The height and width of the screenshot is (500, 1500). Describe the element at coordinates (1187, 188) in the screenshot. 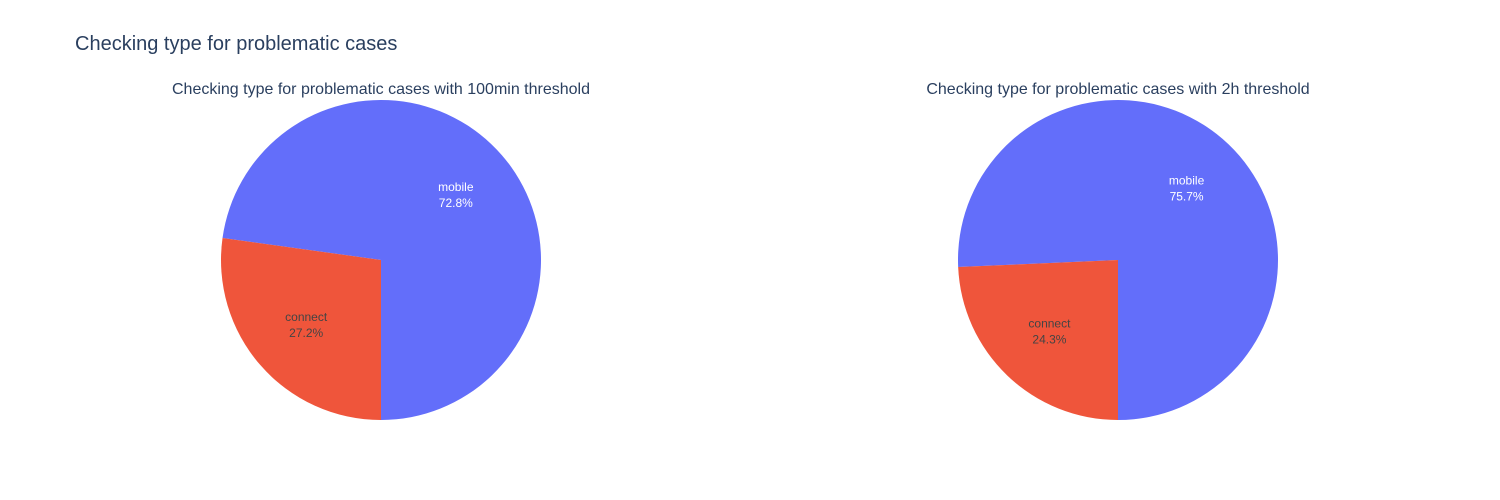

I see `slice-label-mobile: mobile 75.7%` at that location.